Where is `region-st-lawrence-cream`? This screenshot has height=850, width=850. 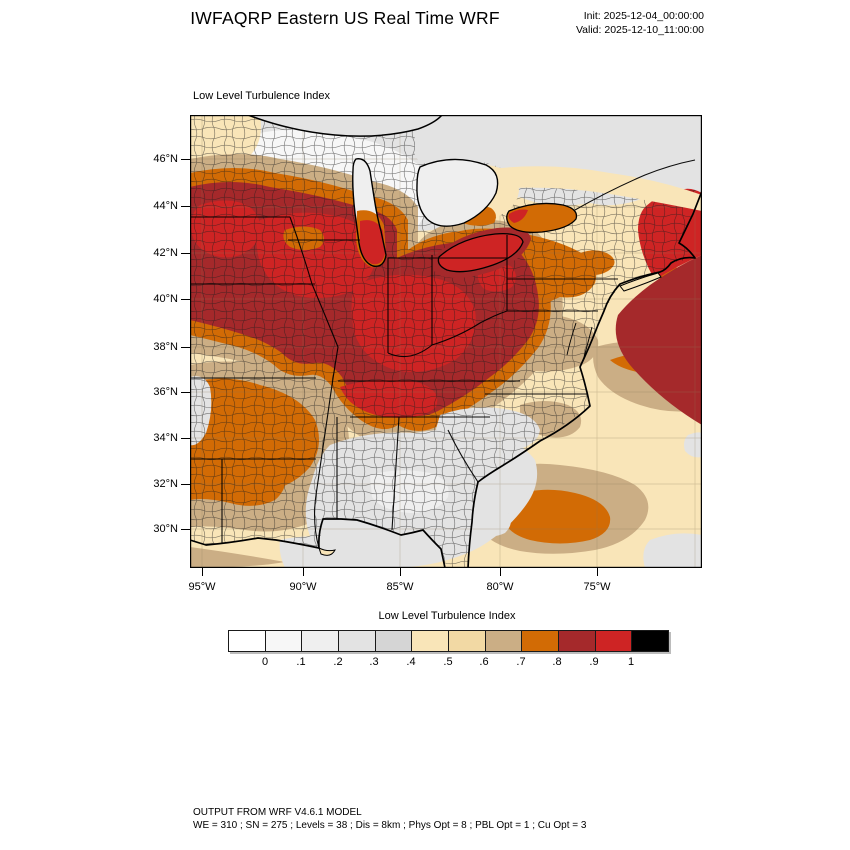
region-st-lawrence-cream is located at coordinates (597, 188).